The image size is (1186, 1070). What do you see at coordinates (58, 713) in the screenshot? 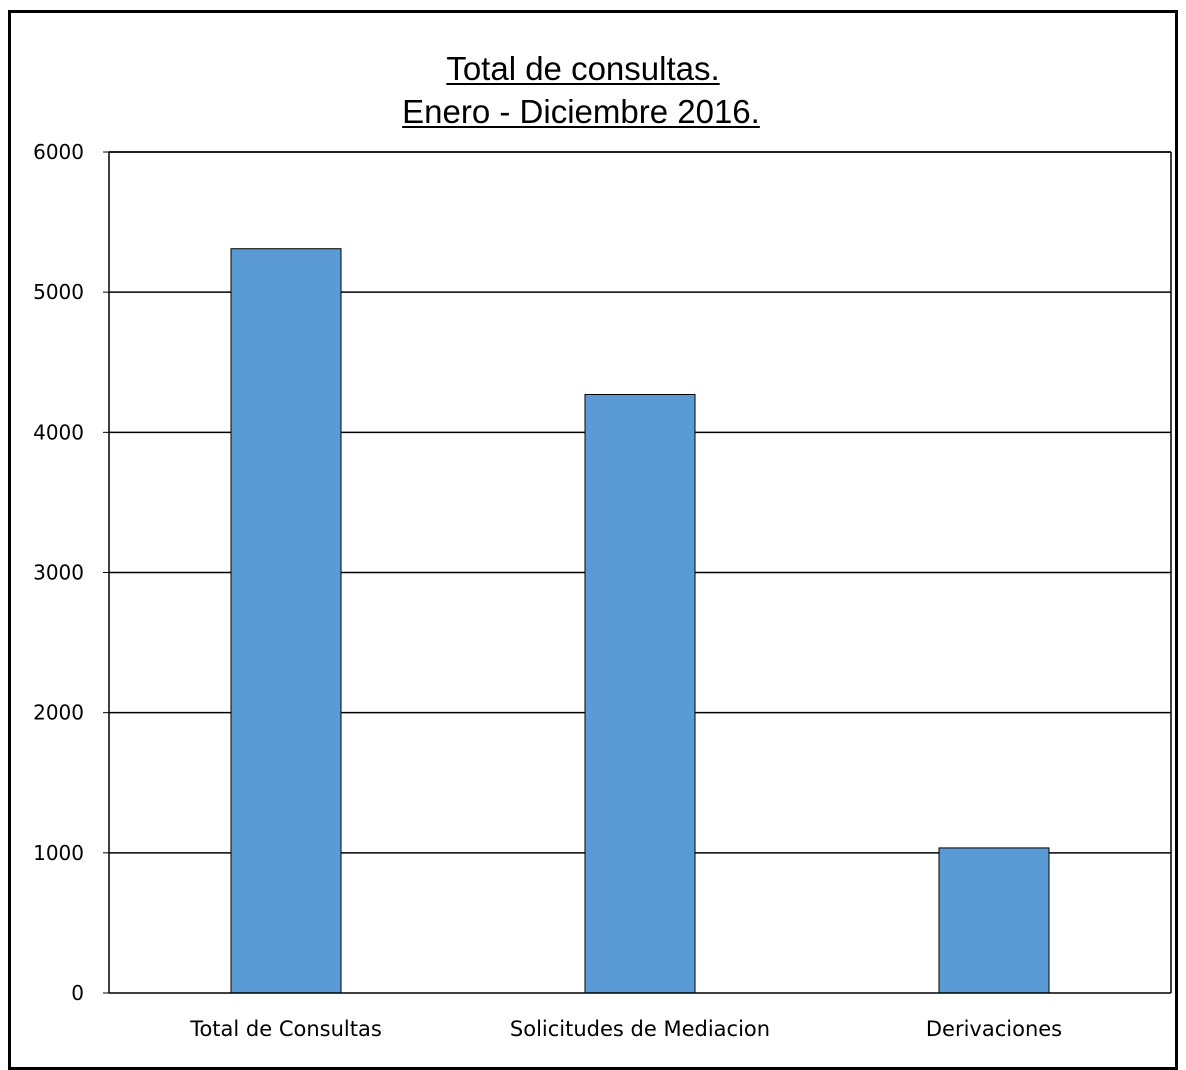
I see `y-tick-label-2000: 2000` at bounding box center [58, 713].